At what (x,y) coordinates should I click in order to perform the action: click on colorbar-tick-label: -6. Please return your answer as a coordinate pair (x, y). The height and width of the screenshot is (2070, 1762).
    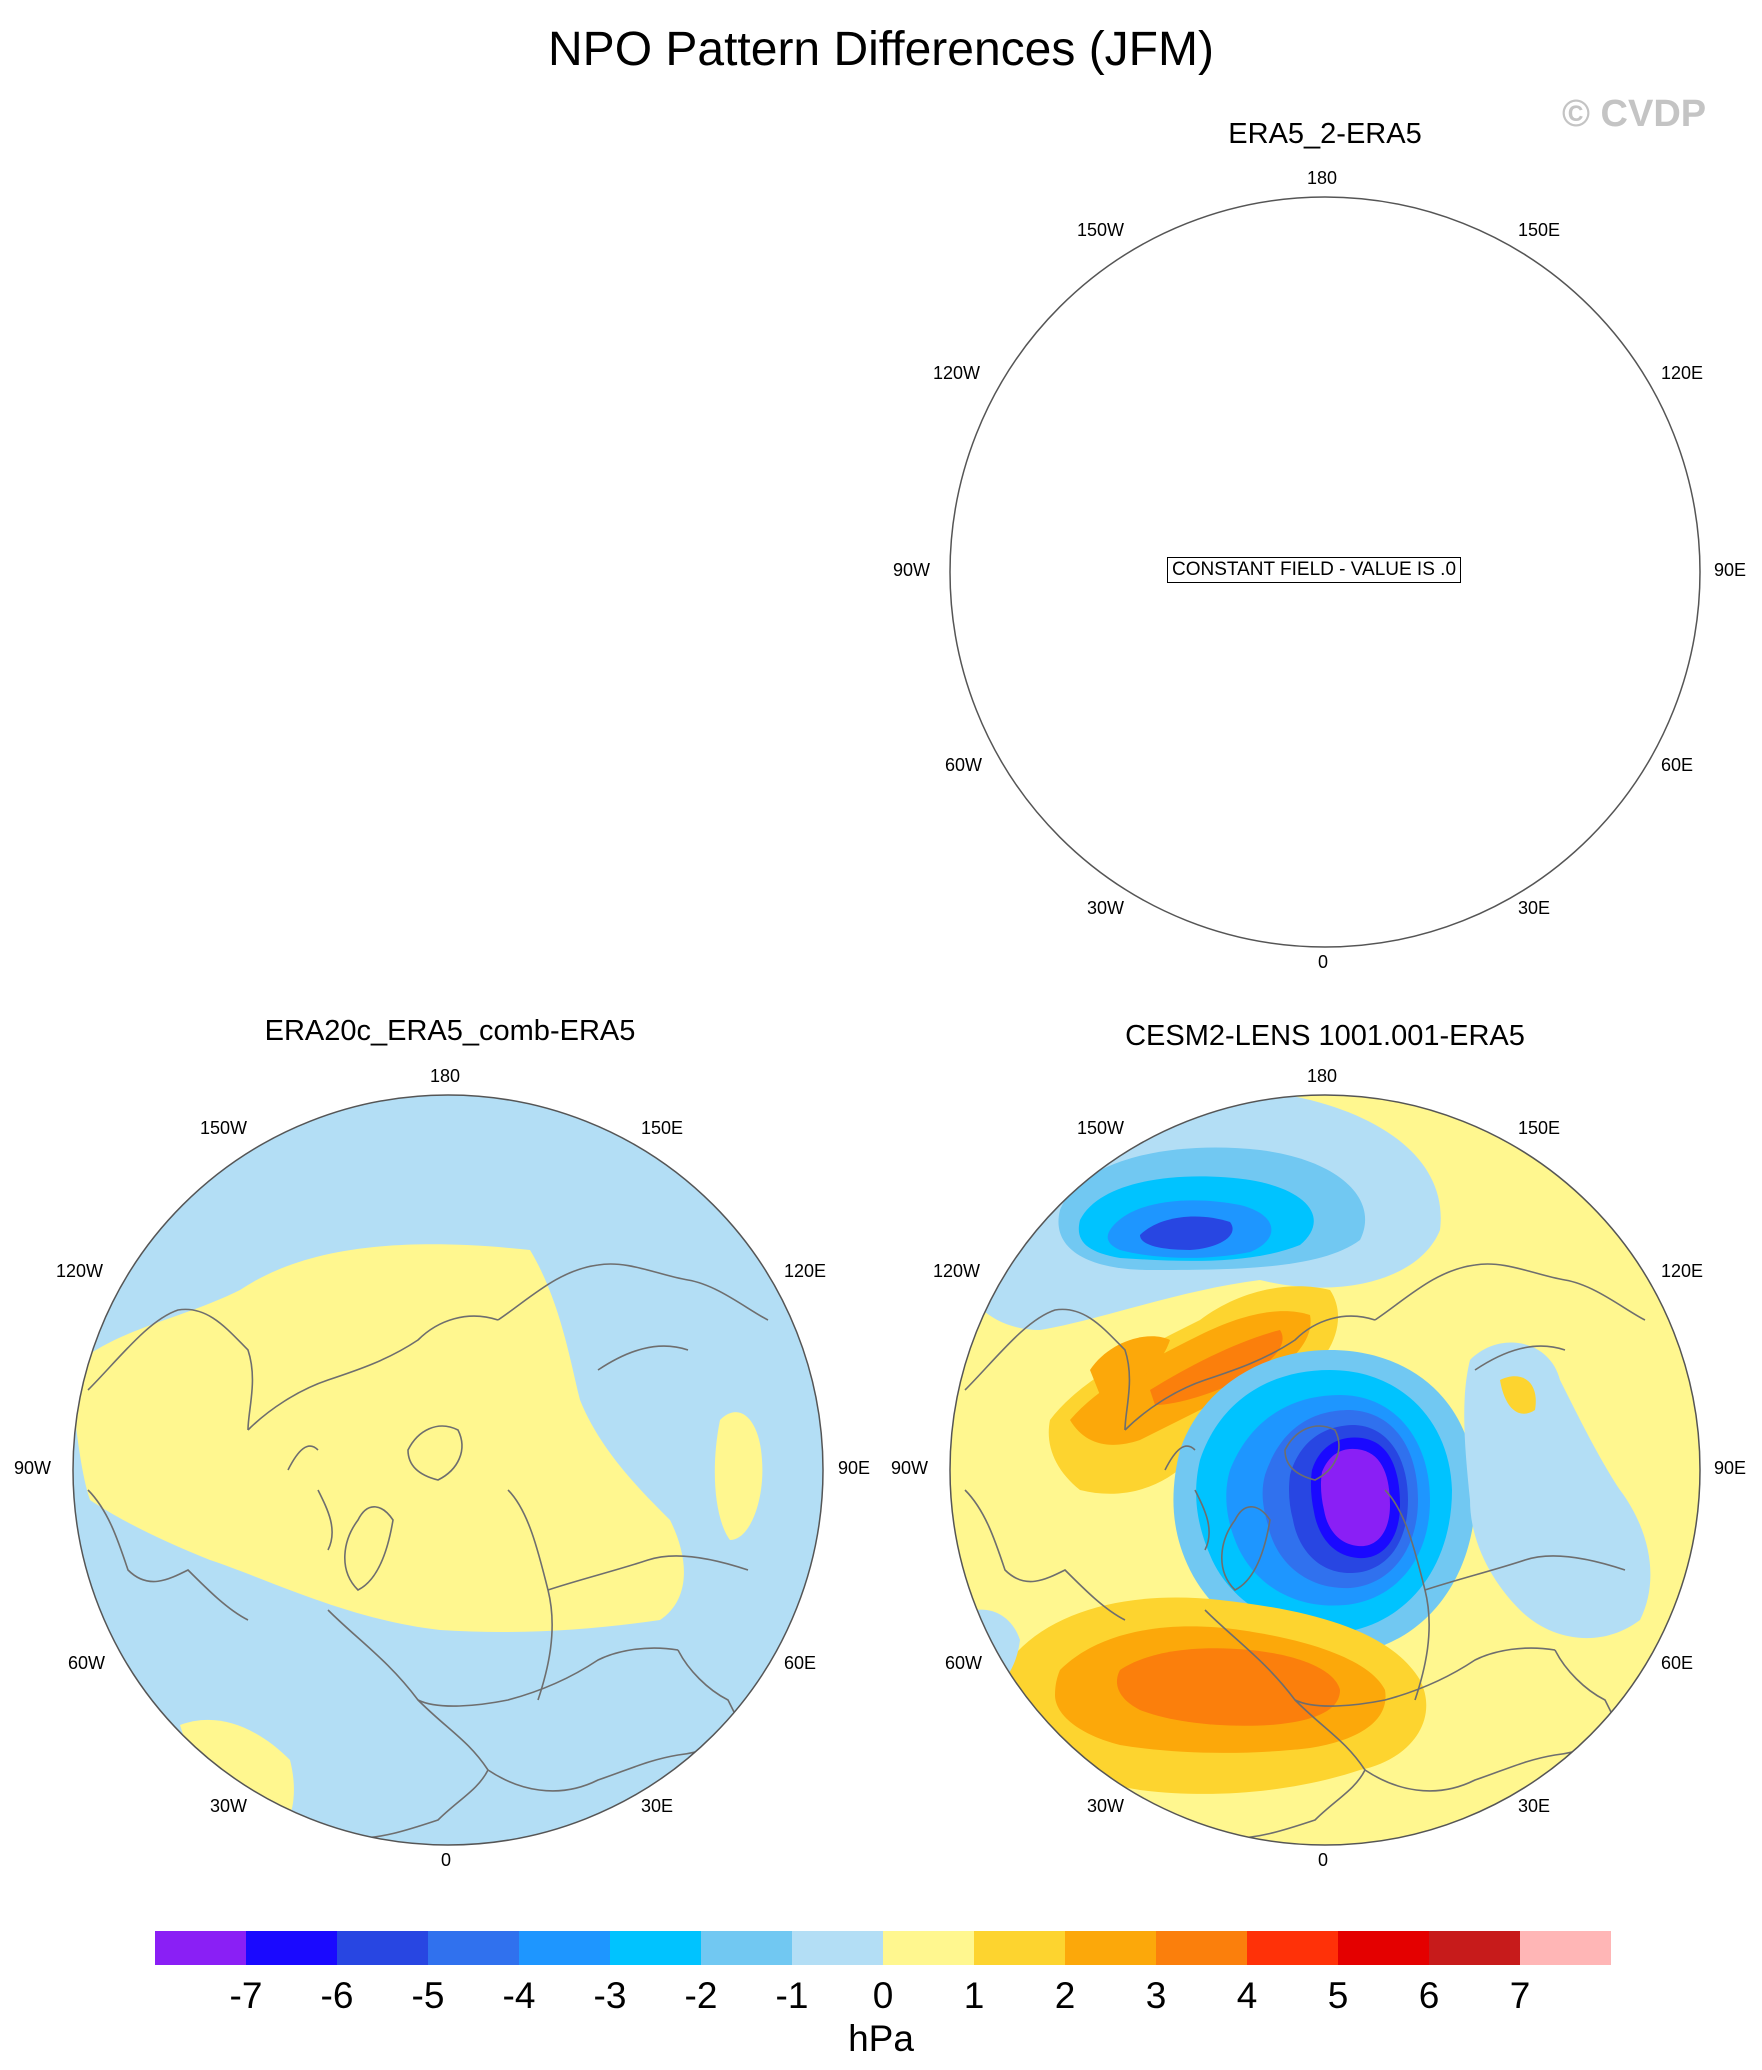
    Looking at the image, I should click on (337, 1995).